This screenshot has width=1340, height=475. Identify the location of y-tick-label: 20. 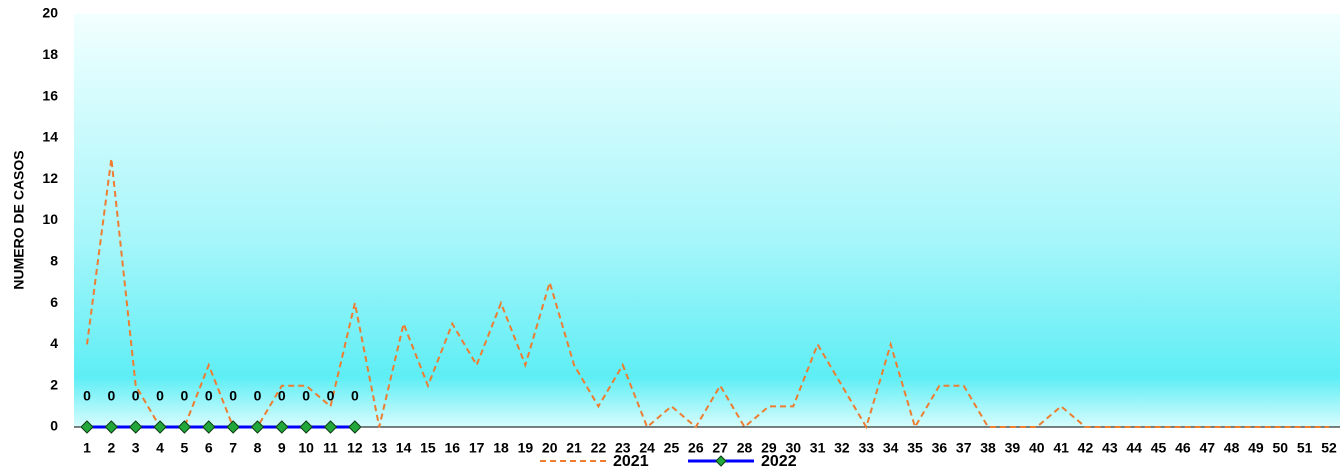
(50, 13).